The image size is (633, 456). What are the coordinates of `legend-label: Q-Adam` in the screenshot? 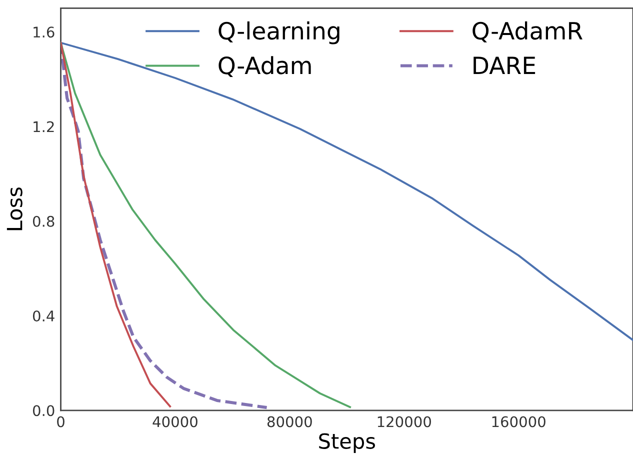 It's located at (264, 67).